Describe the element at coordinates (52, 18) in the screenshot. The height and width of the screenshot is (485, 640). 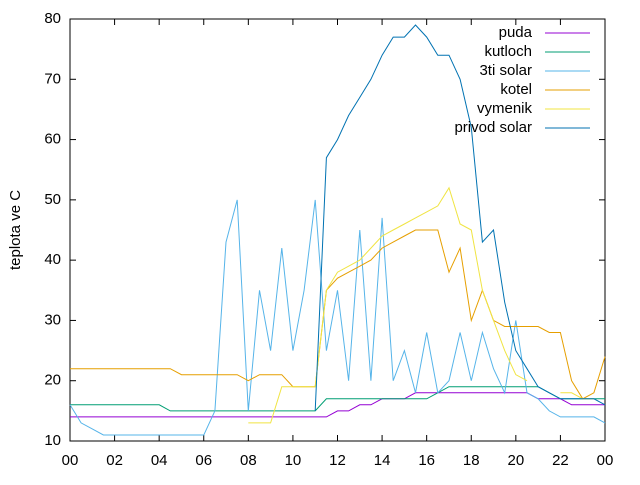
I see `y-tick-label: 80` at that location.